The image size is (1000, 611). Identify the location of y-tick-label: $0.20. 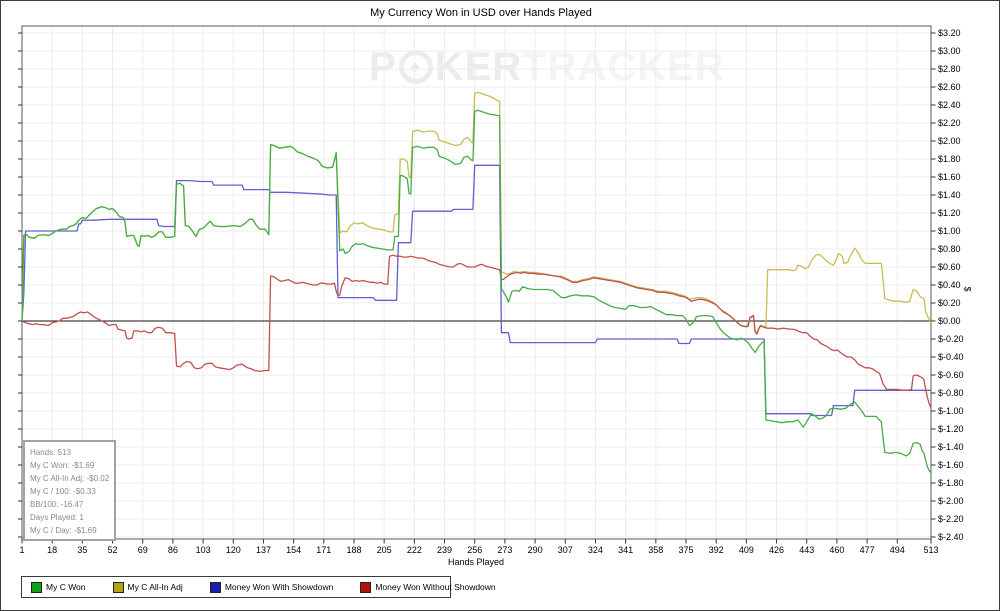
(949, 303).